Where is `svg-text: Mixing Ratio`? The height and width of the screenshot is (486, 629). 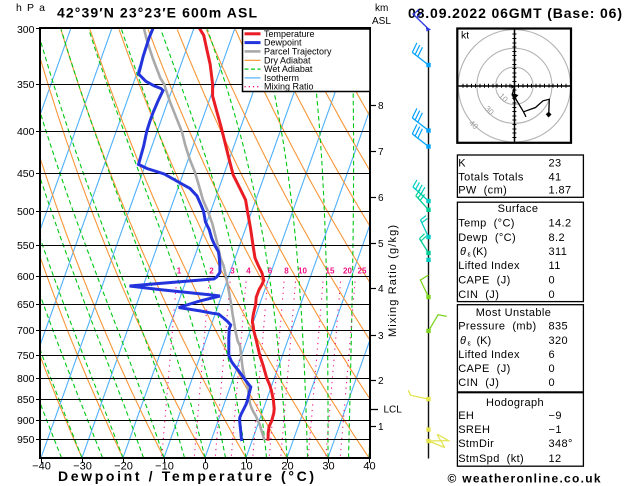
svg-text: Mixing Ratio is located at coordinates (289, 87).